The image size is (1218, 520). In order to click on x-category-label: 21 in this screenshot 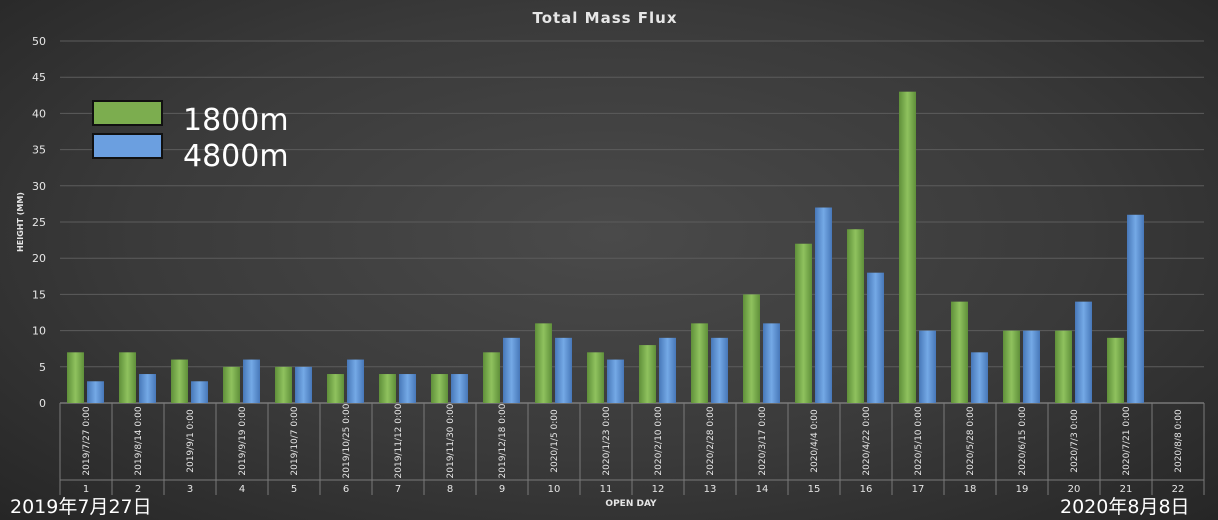, I will do `click(1126, 489)`.